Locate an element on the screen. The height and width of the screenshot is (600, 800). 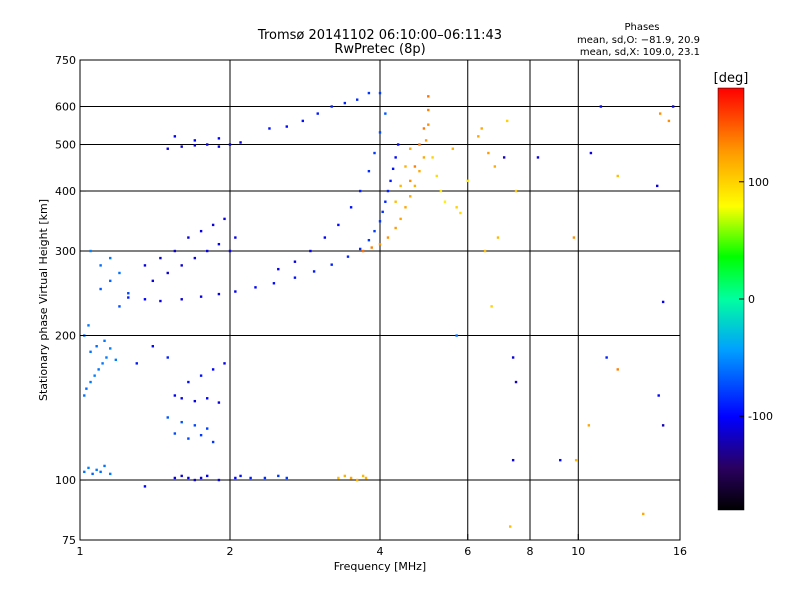
chart-title: Tromsø 20141102 06:10:00–06:11:43 is located at coordinates (379, 35).